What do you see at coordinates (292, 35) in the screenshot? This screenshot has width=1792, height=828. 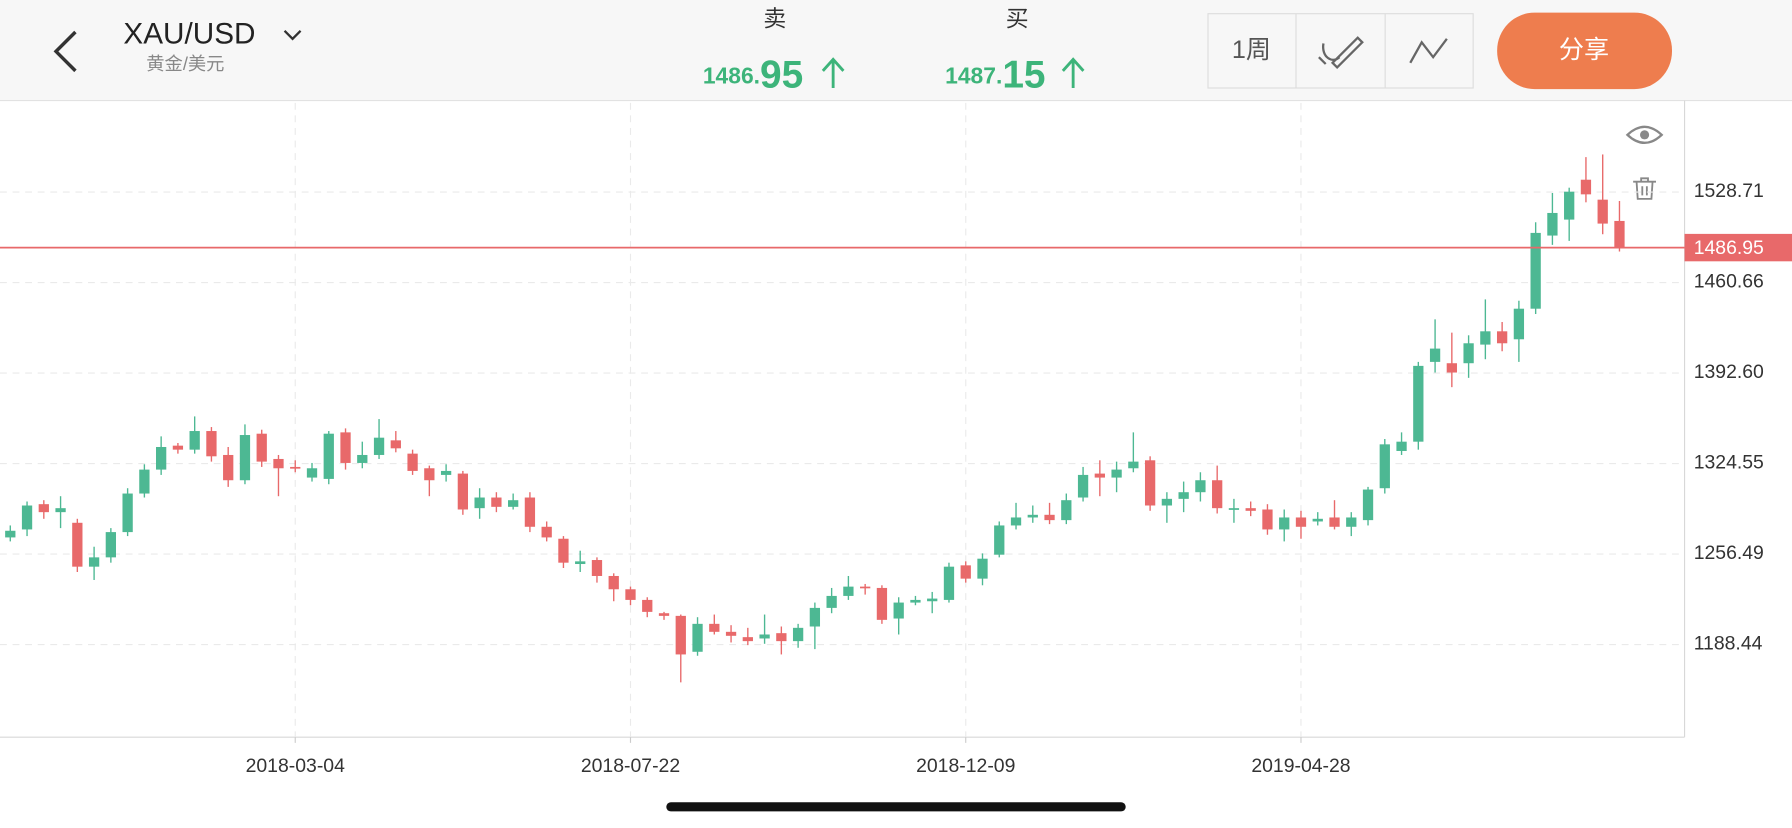 I see `symbol-dropdown` at bounding box center [292, 35].